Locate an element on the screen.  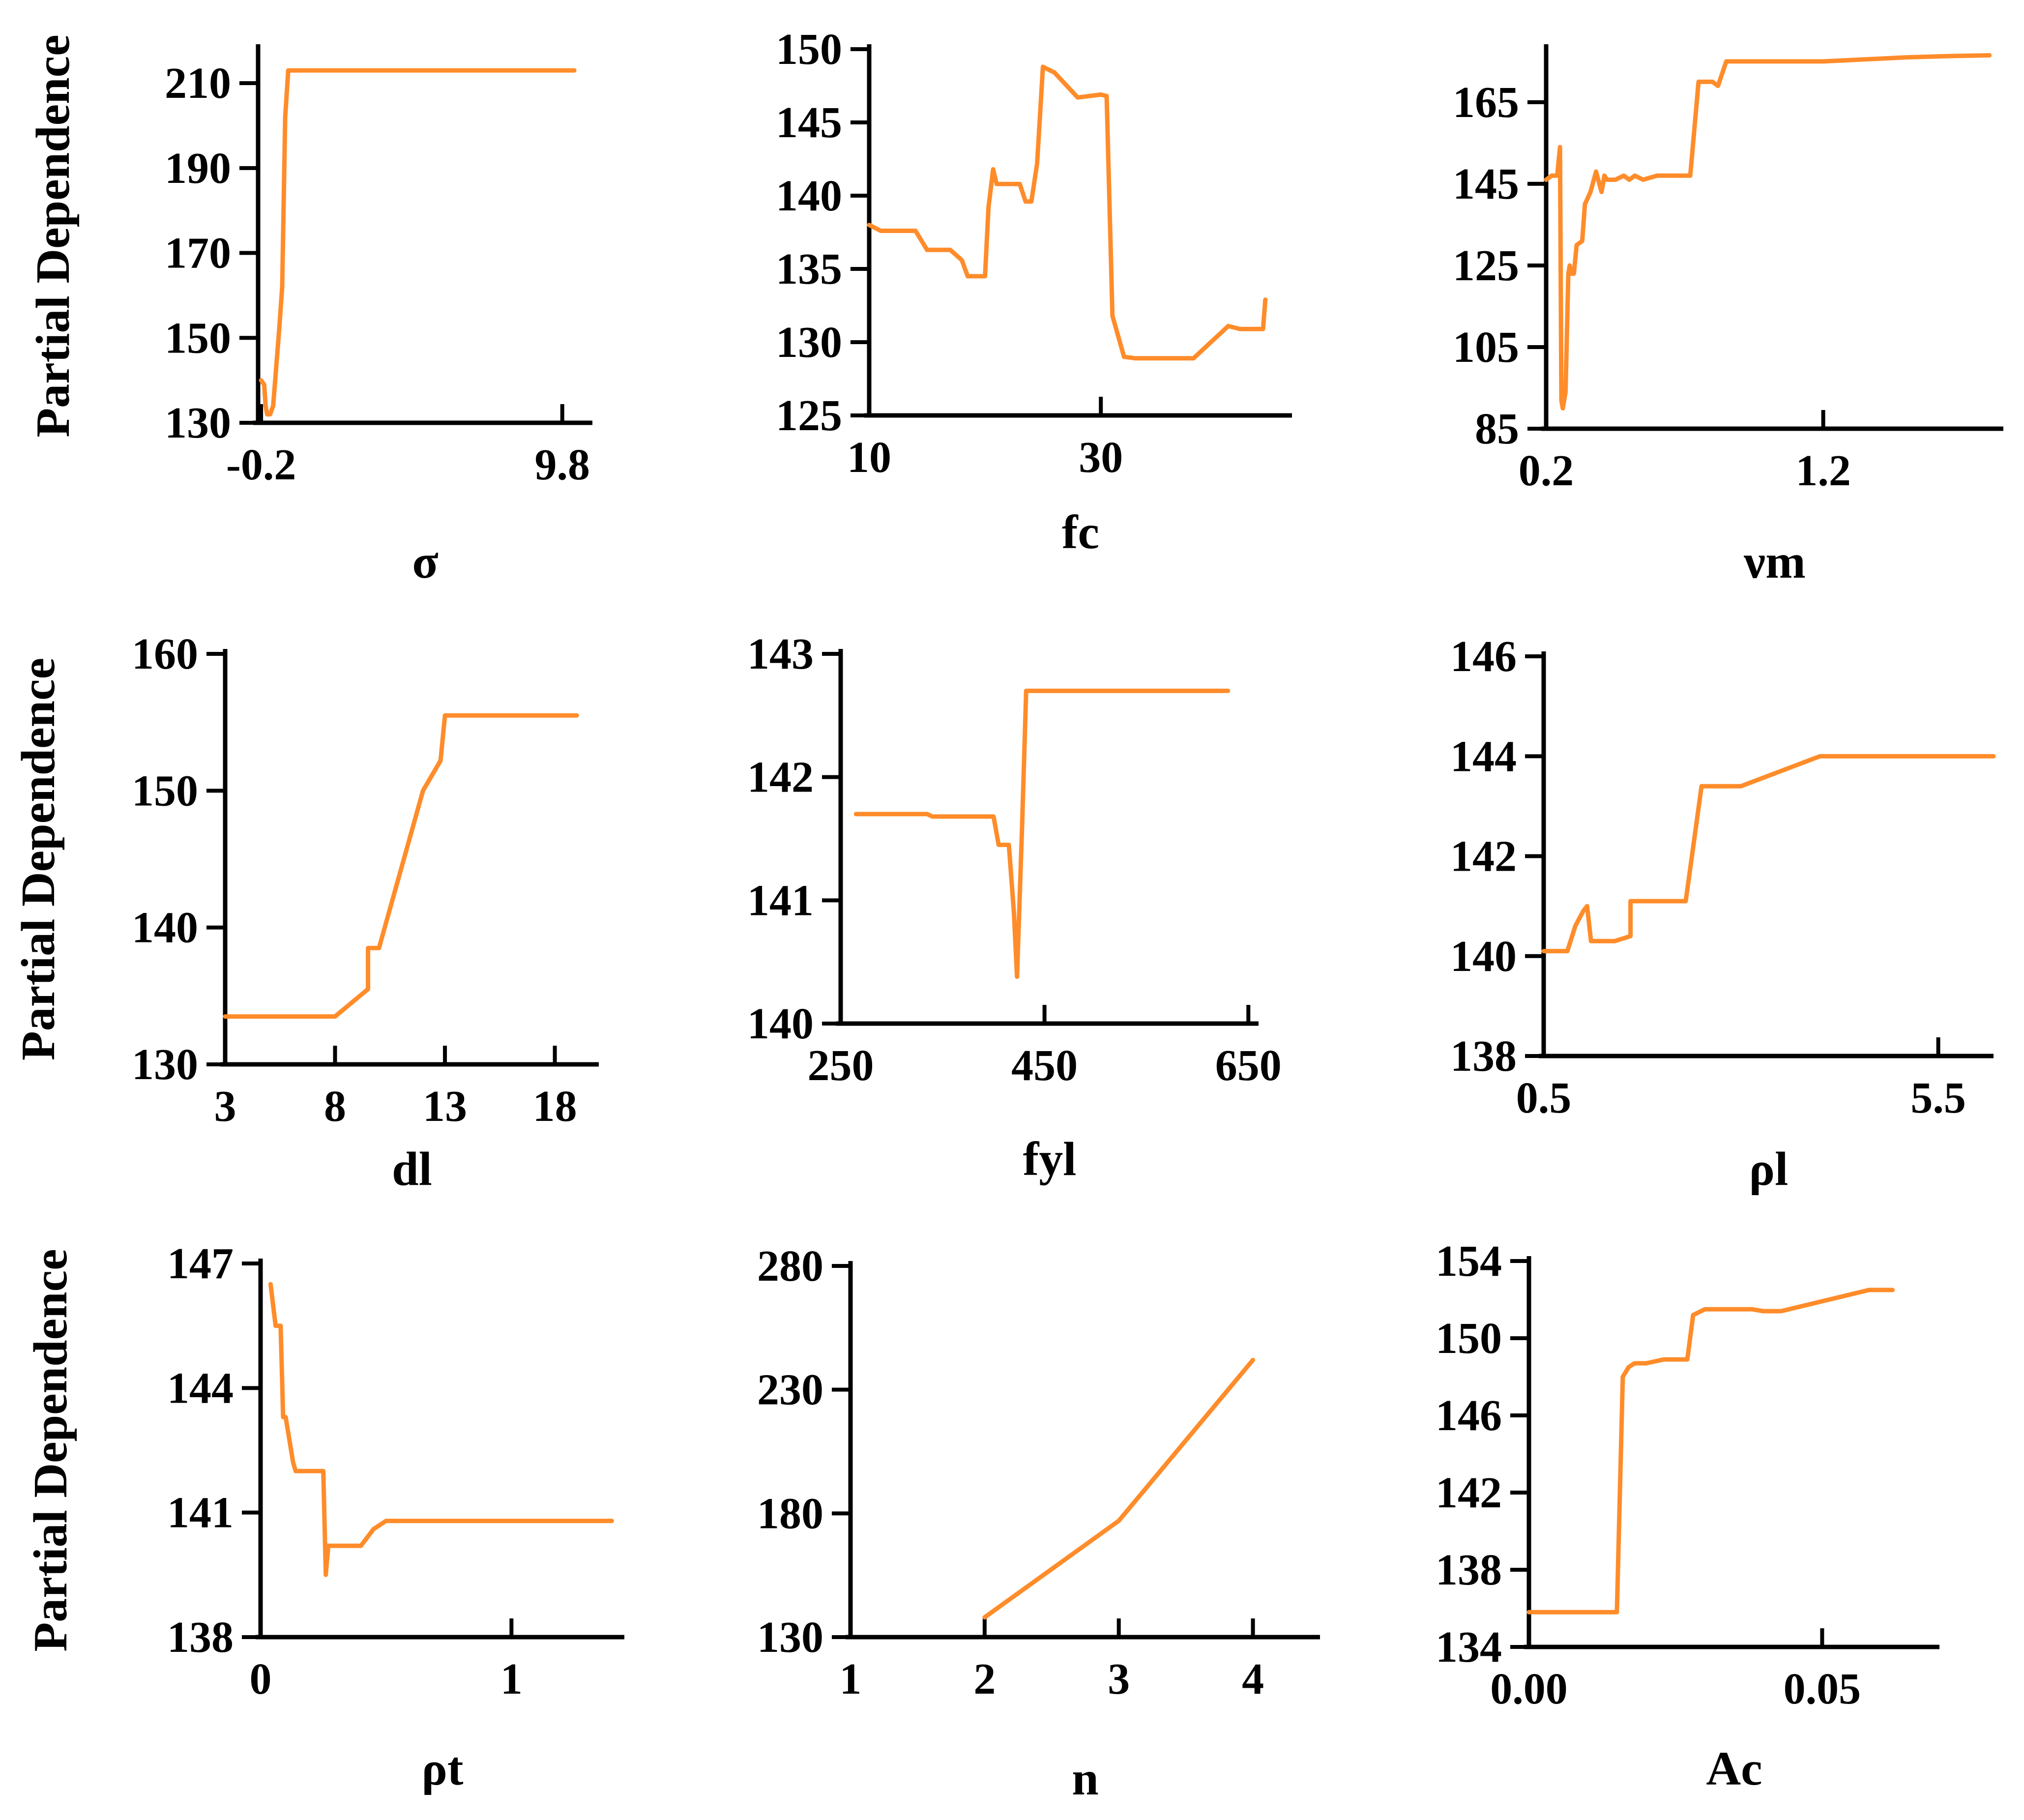
y-tick-label: 230 is located at coordinates (790, 1390).